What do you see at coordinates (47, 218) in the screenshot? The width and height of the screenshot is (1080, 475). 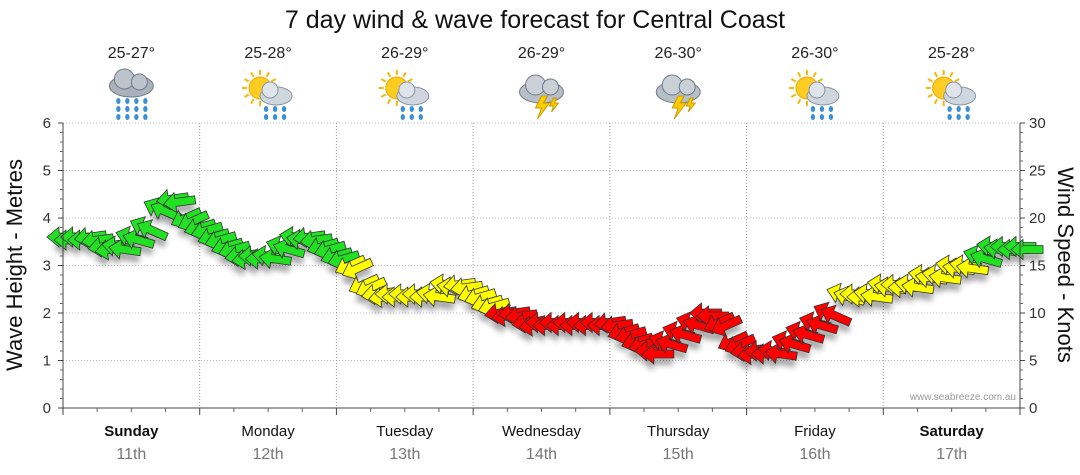 I see `left-tick-label: 4` at bounding box center [47, 218].